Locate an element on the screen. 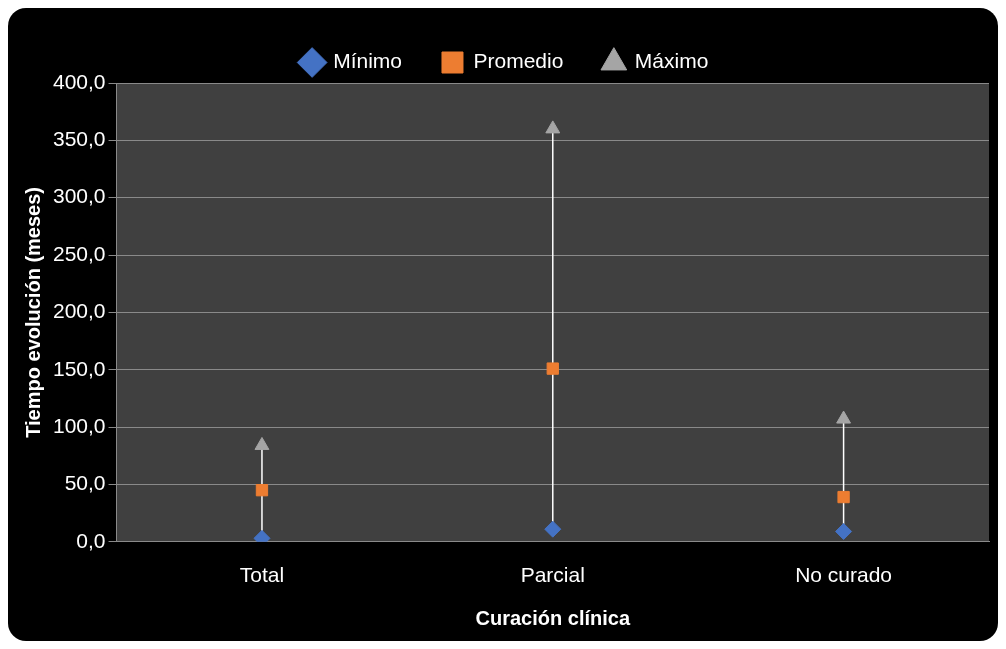 The height and width of the screenshot is (649, 1006). y-tick-label: 250,0 is located at coordinates (79, 253).